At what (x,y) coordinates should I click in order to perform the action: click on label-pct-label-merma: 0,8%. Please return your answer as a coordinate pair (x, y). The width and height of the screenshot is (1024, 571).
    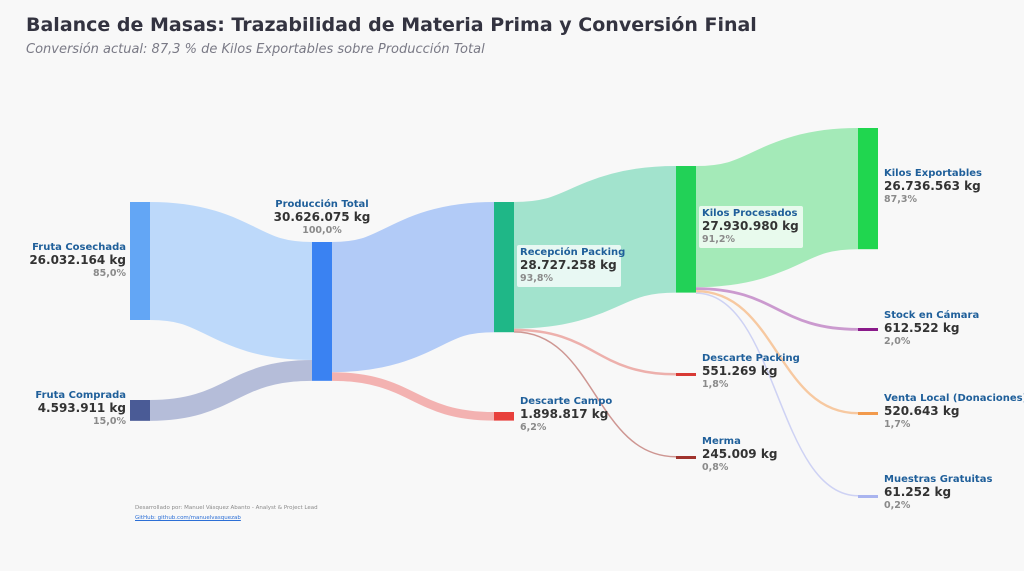
    Looking at the image, I should click on (715, 467).